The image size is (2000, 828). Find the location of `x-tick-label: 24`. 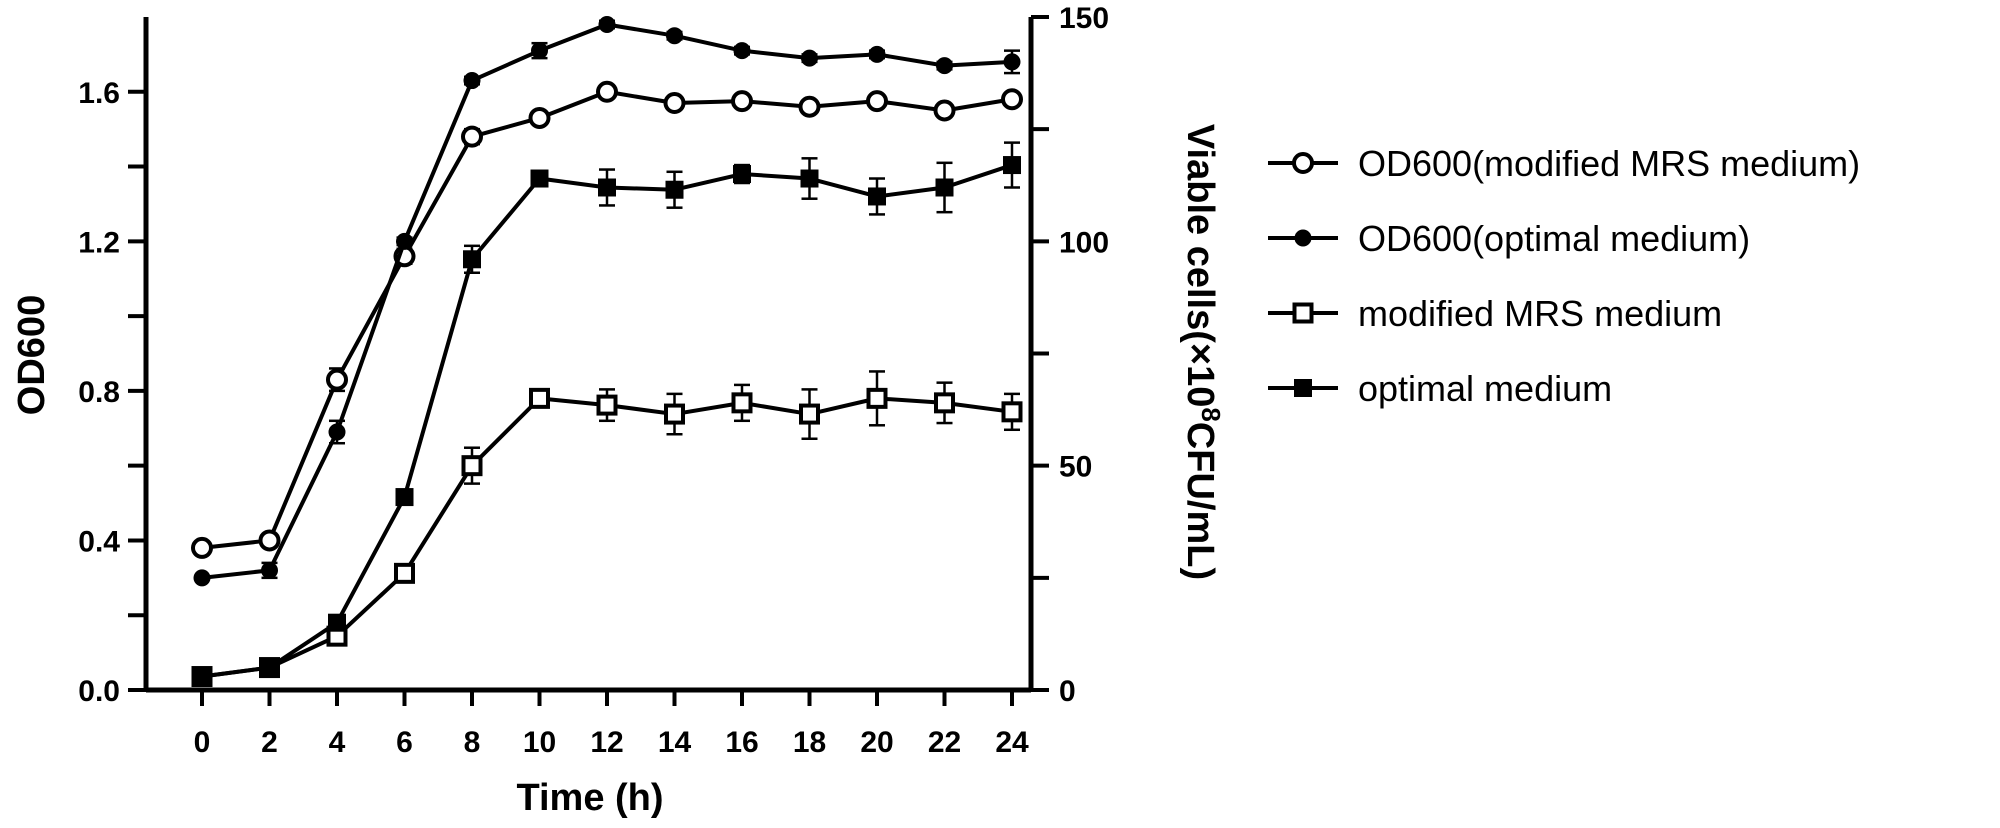

x-tick-label: 24 is located at coordinates (1012, 742).